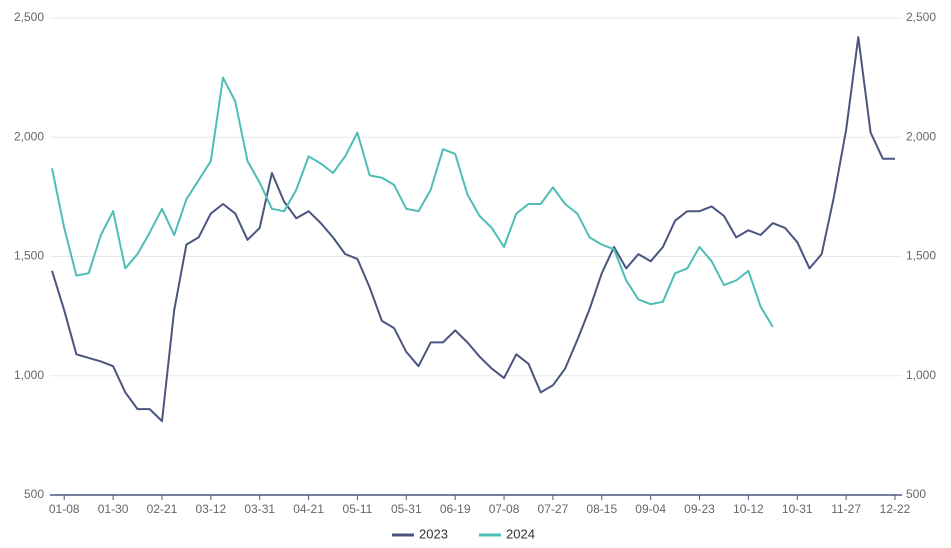 The width and height of the screenshot is (951, 548). I want to click on y-tick-label: 2,000, so click(29, 136).